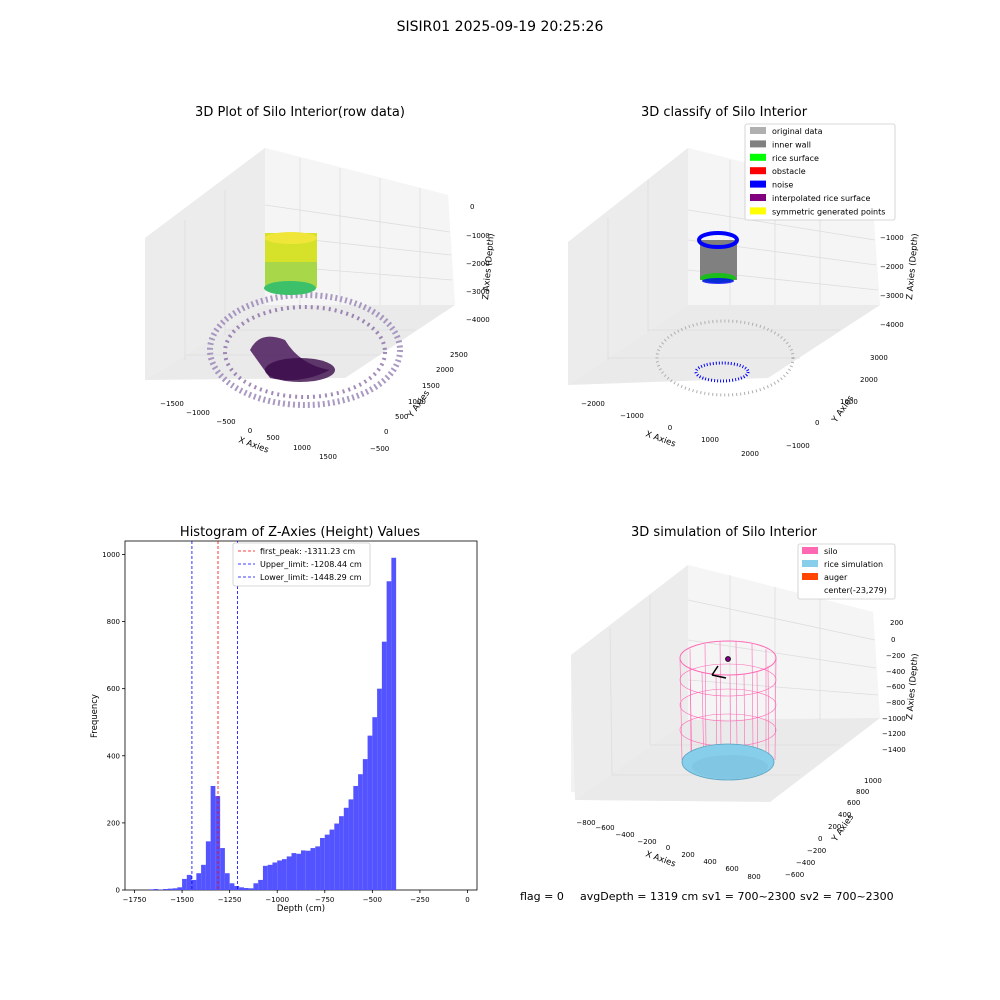  I want to click on svg-text: 800, so click(862, 792).